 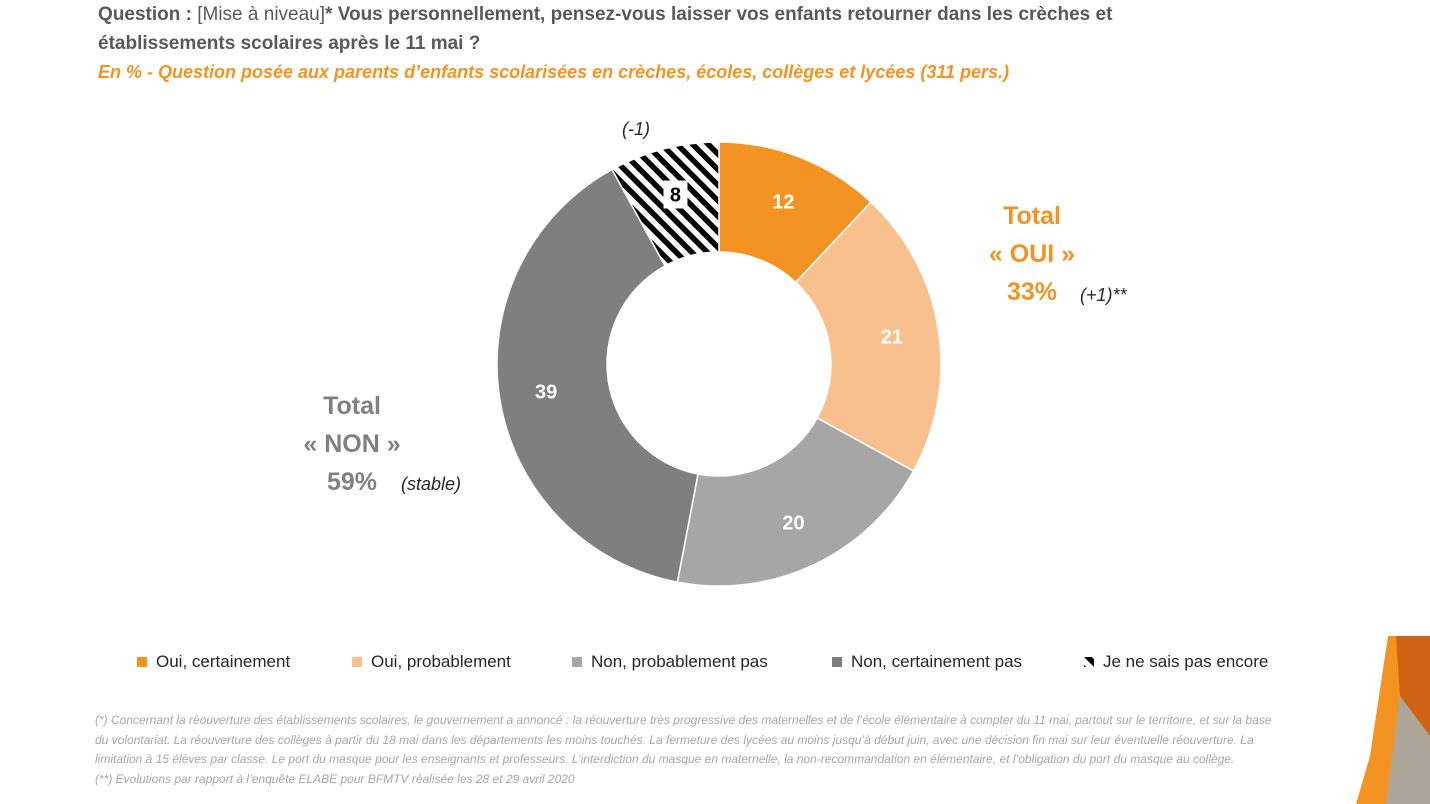 I want to click on legend-swatch-hatched, so click(x=1089, y=662).